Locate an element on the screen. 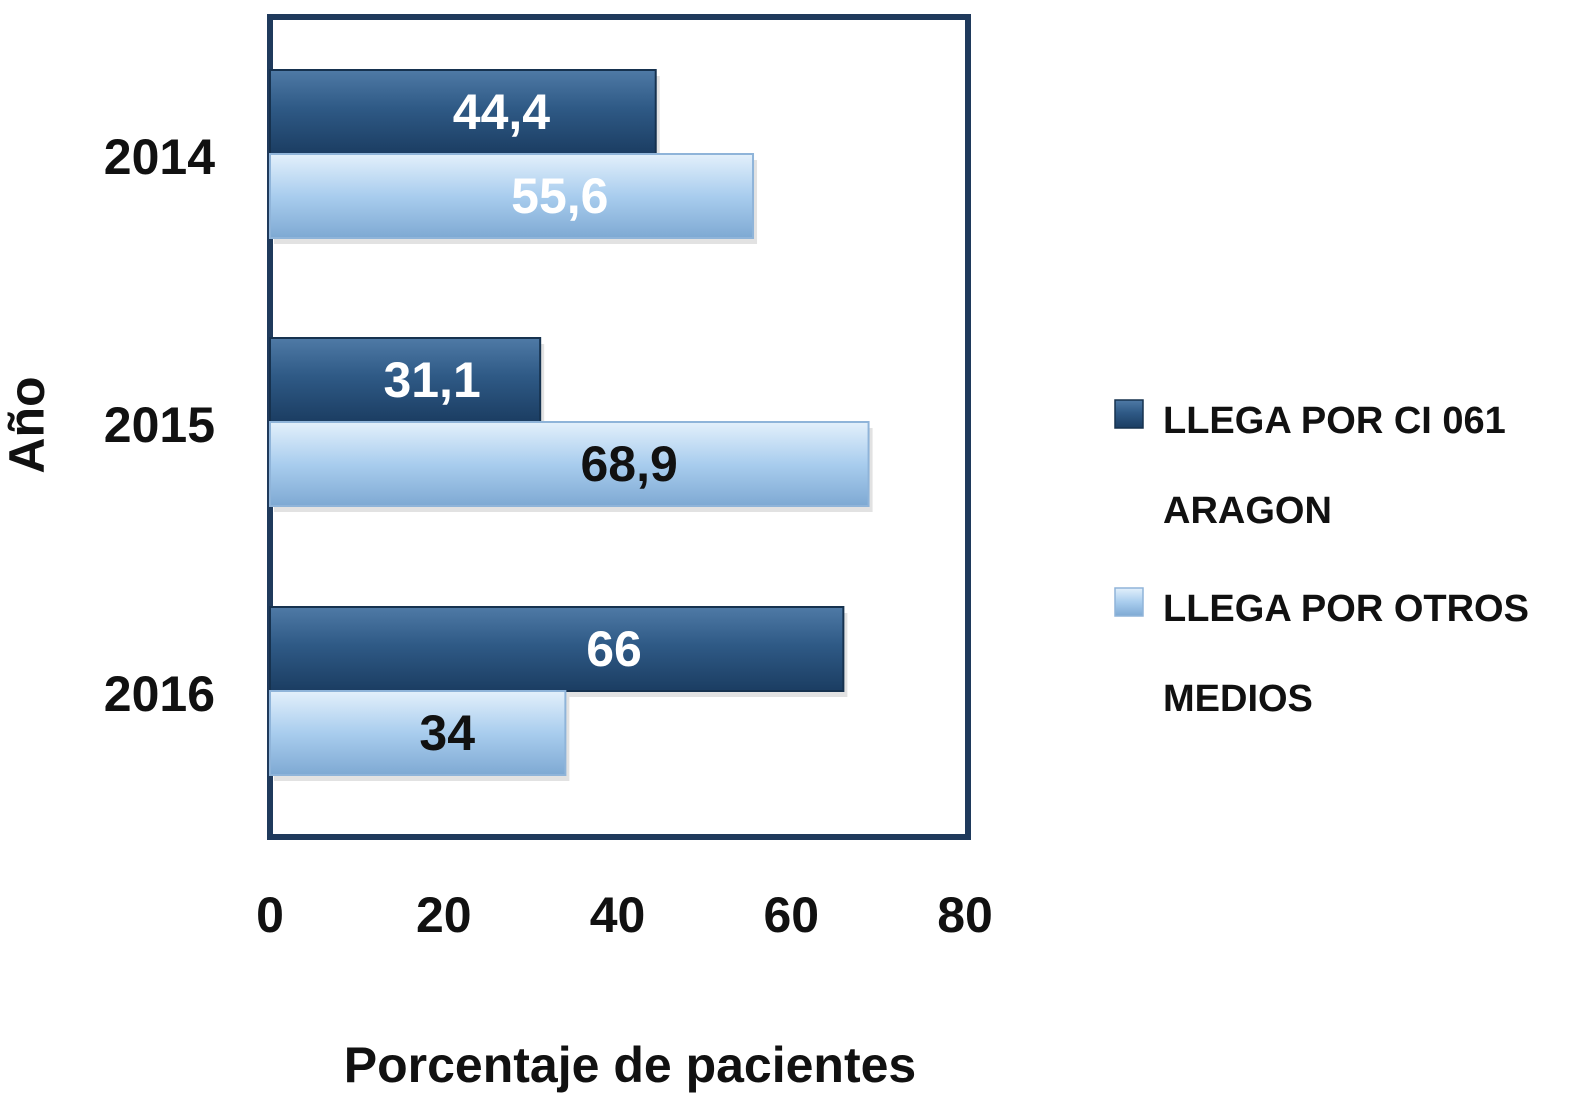 The height and width of the screenshot is (1113, 1587). legend-label: MEDIOS is located at coordinates (1238, 699).